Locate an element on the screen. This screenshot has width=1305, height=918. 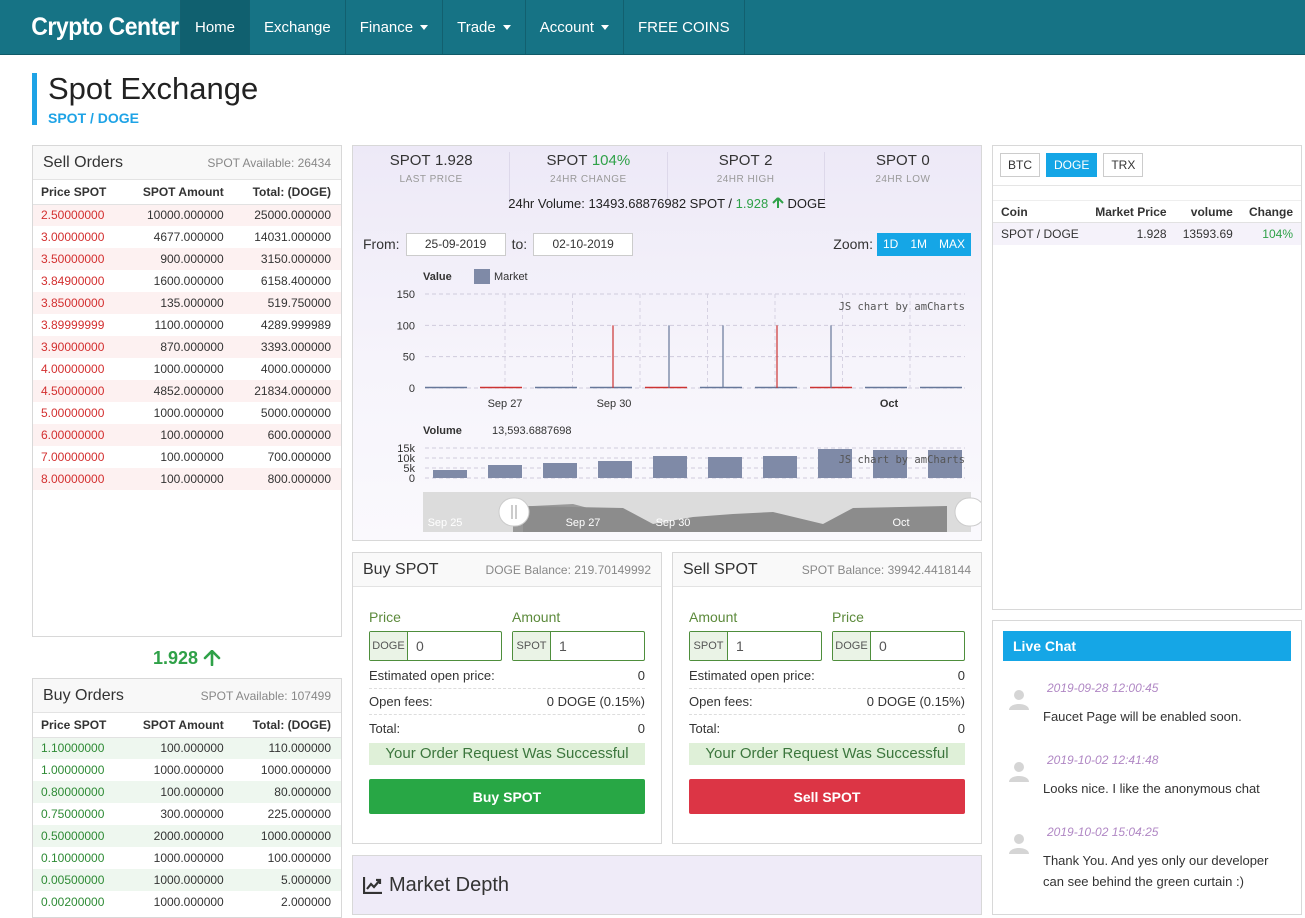
volume-readout: 13,593.6887698 is located at coordinates (532, 431).